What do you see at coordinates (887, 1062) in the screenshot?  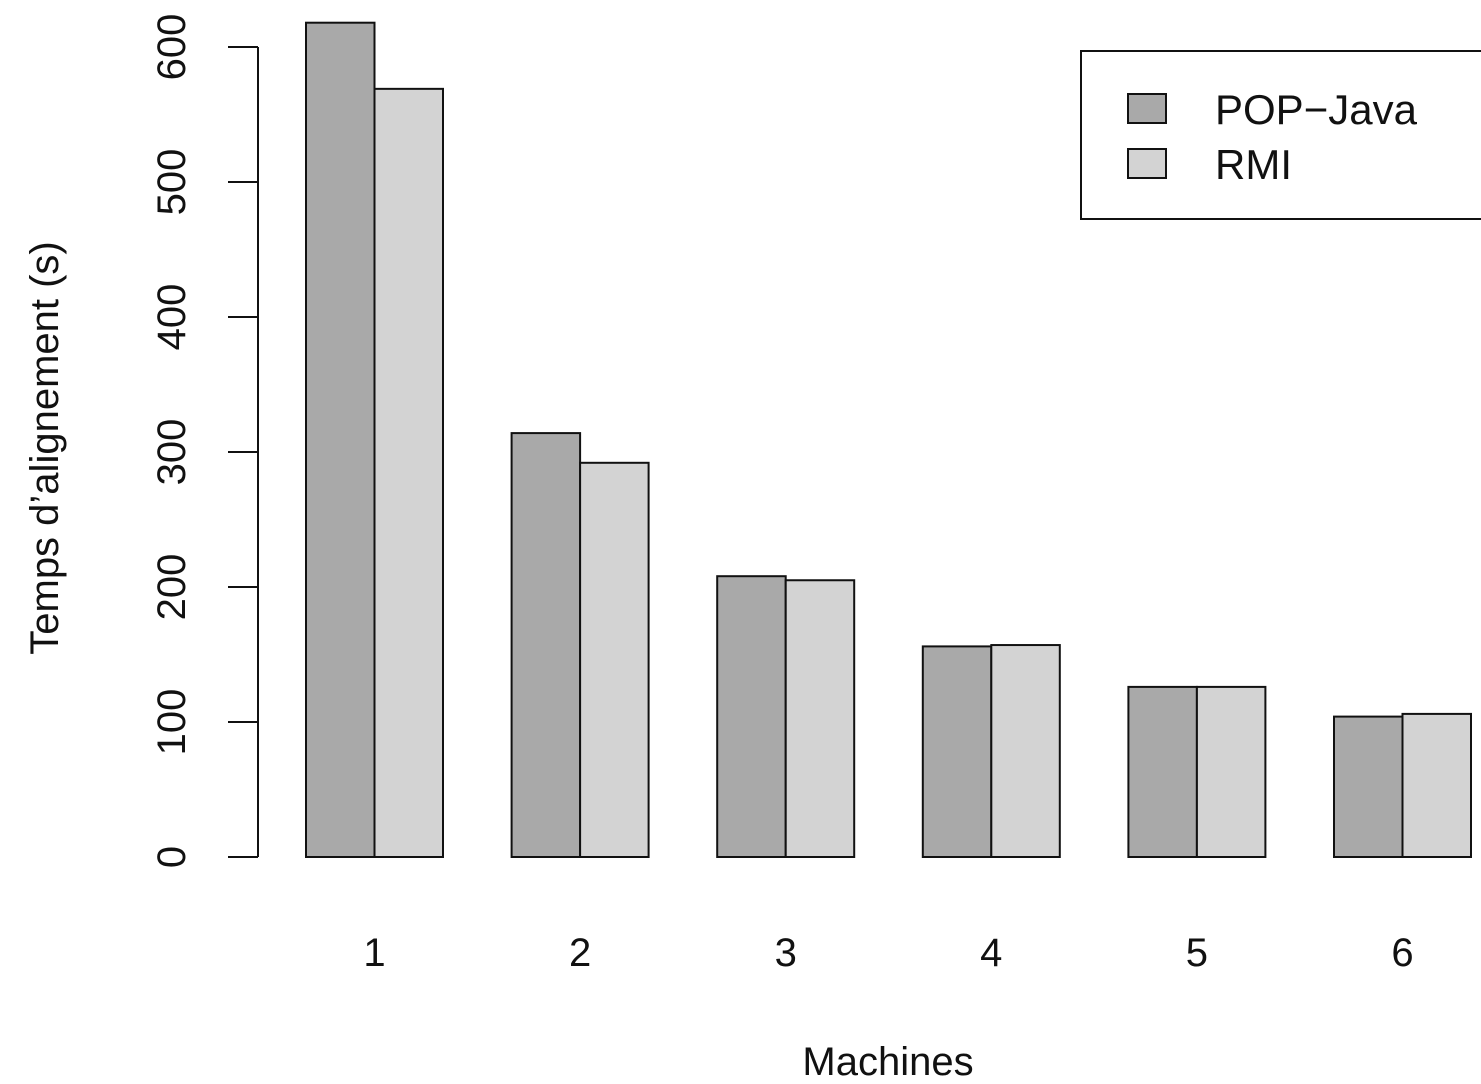 I see `x-axis-label: Machines` at bounding box center [887, 1062].